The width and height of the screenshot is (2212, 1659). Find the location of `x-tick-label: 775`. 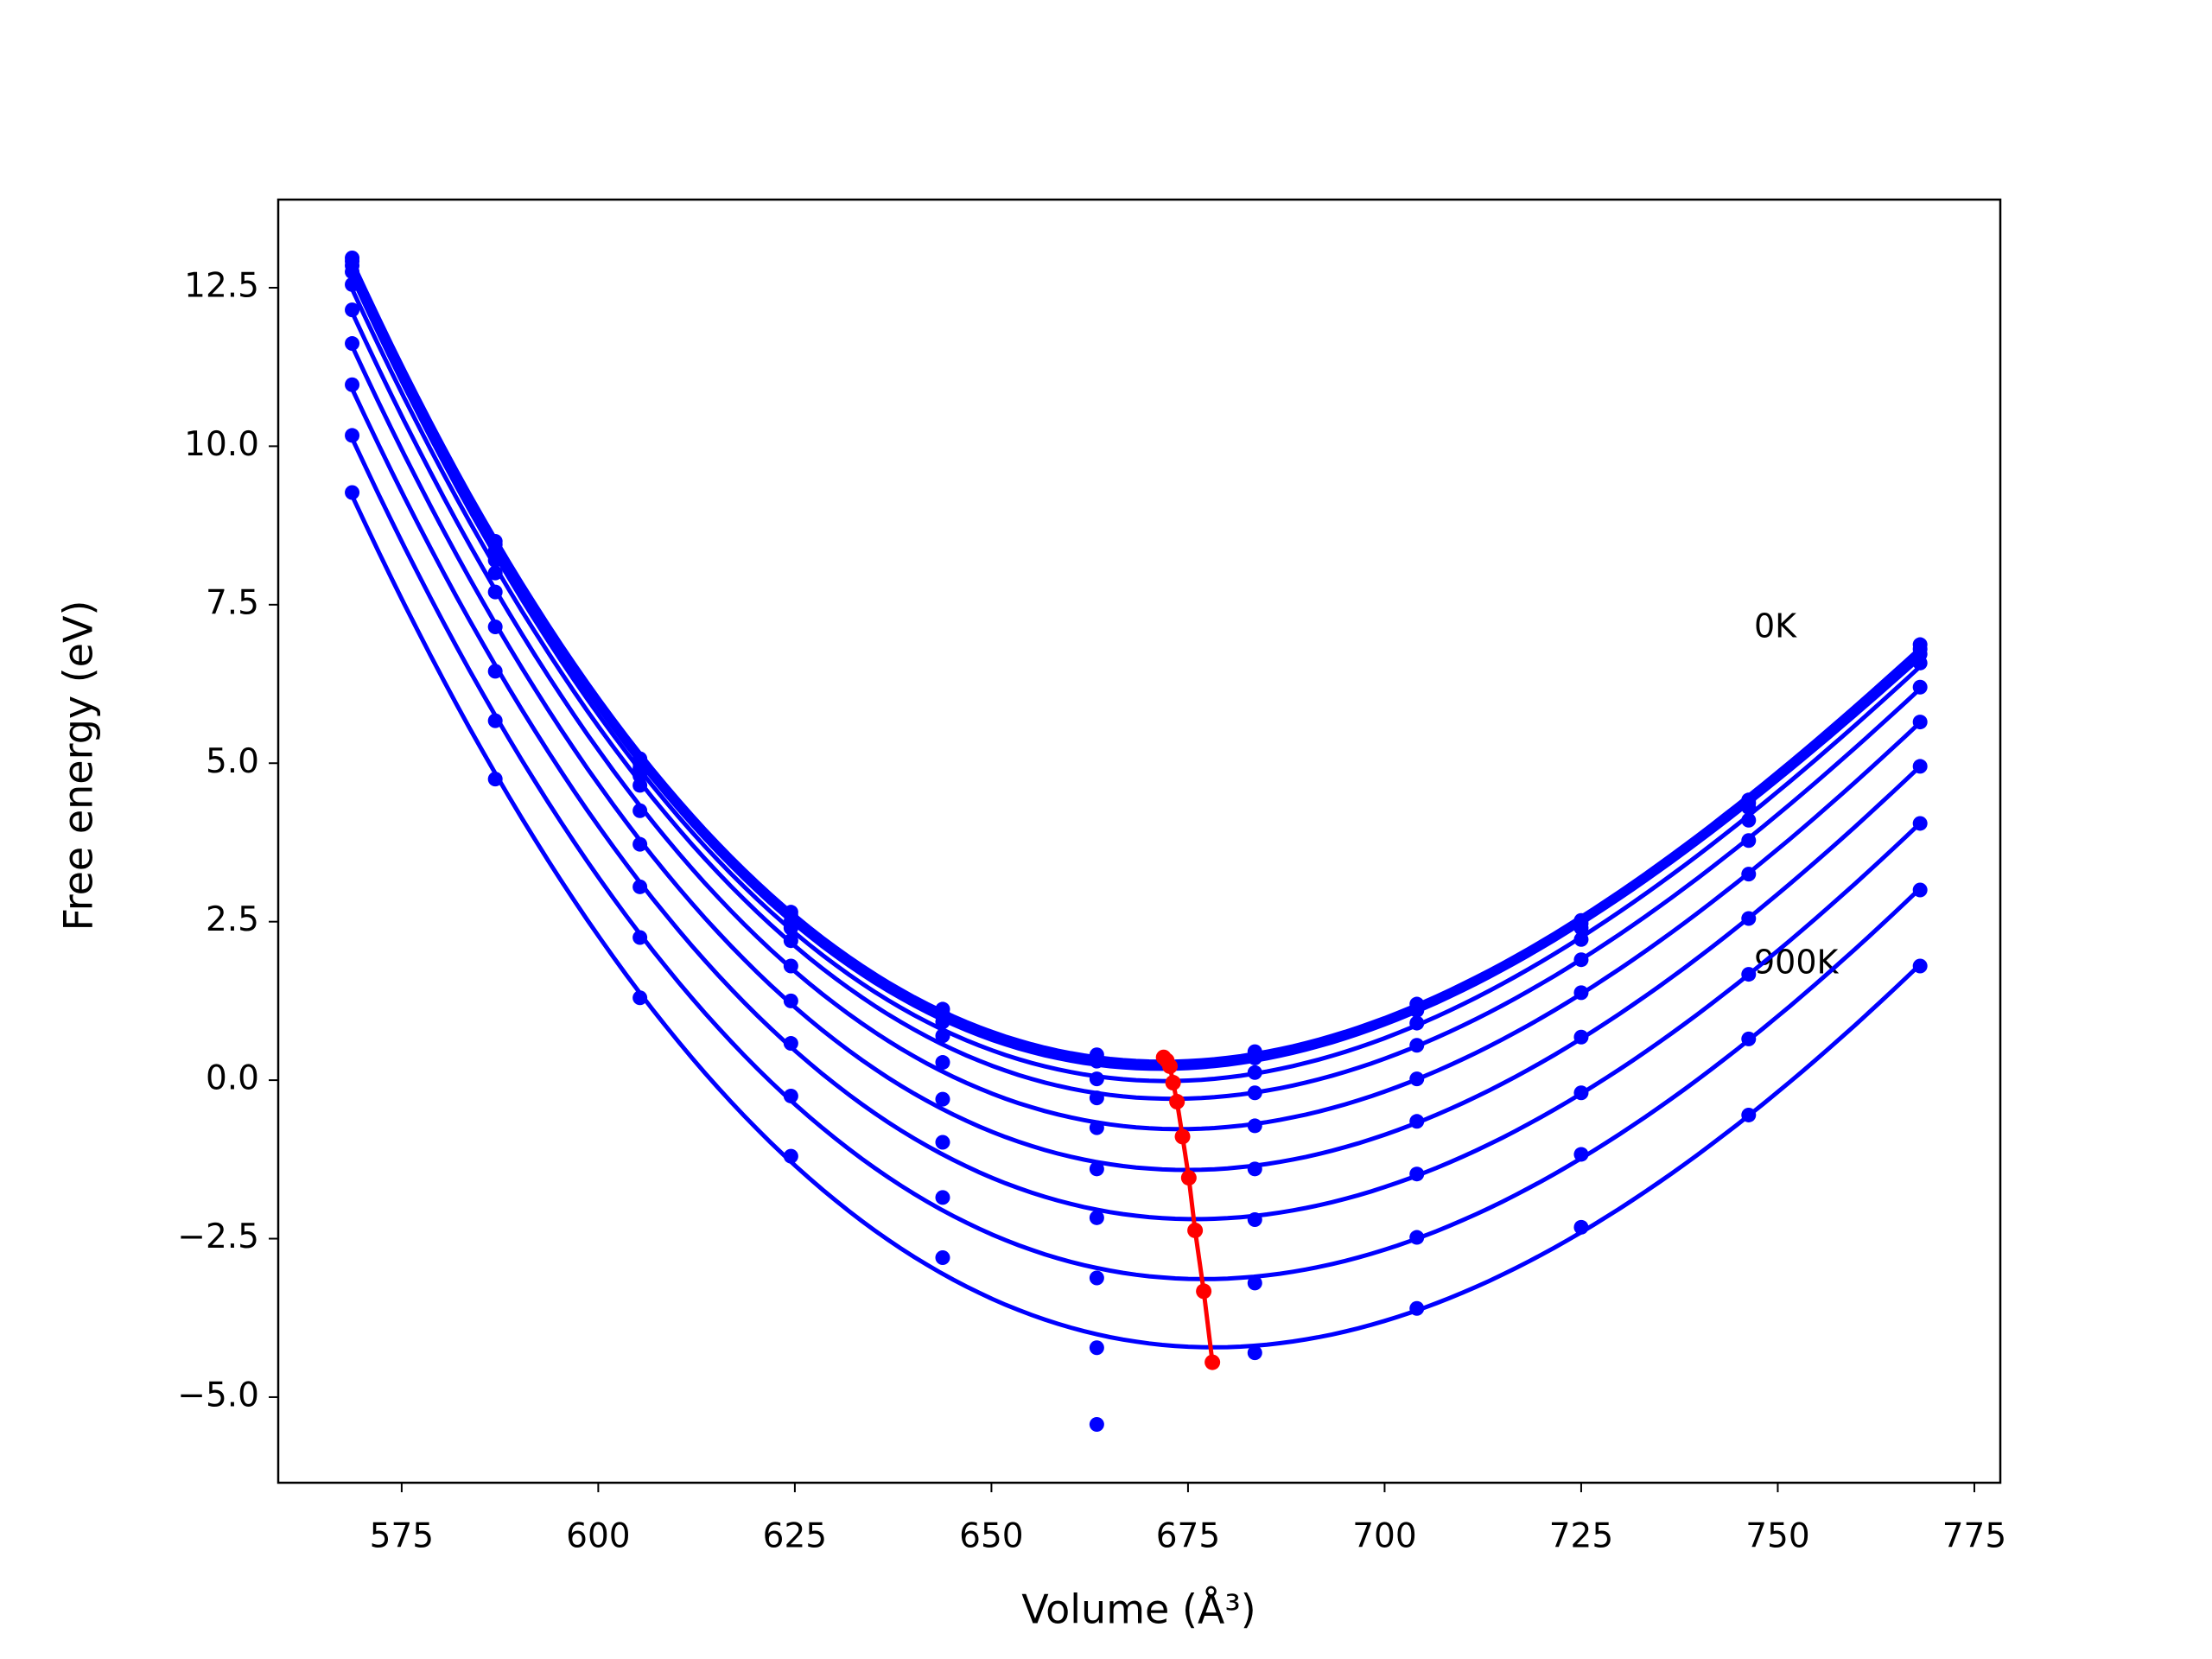

x-tick-label: 775 is located at coordinates (1974, 1536).